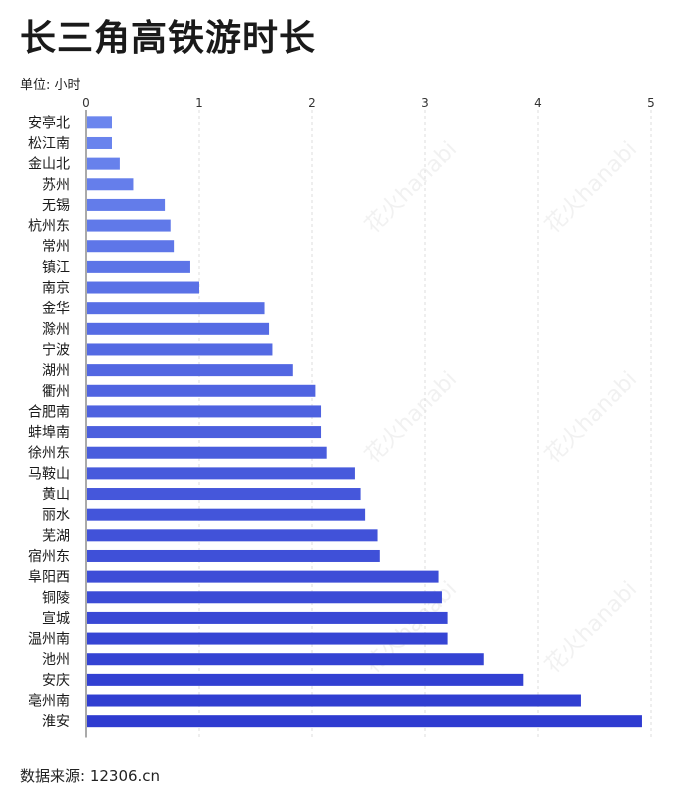 The width and height of the screenshot is (700, 802). What do you see at coordinates (49, 556) in the screenshot?
I see `category-label: 宿州东` at bounding box center [49, 556].